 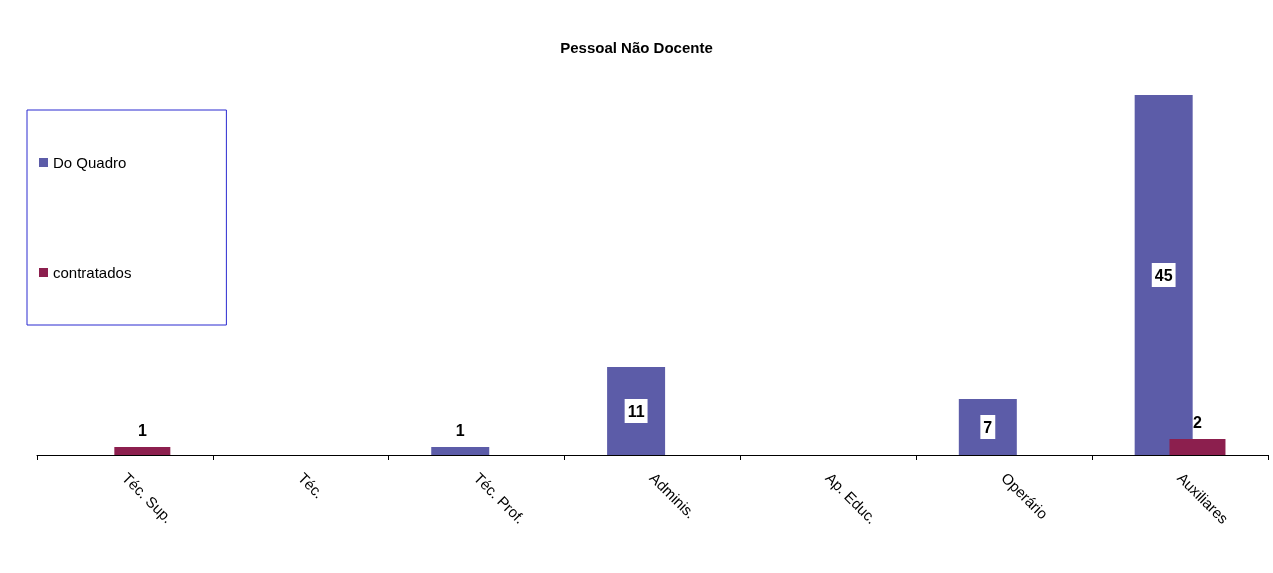 I want to click on data-label: 11, so click(x=636, y=411).